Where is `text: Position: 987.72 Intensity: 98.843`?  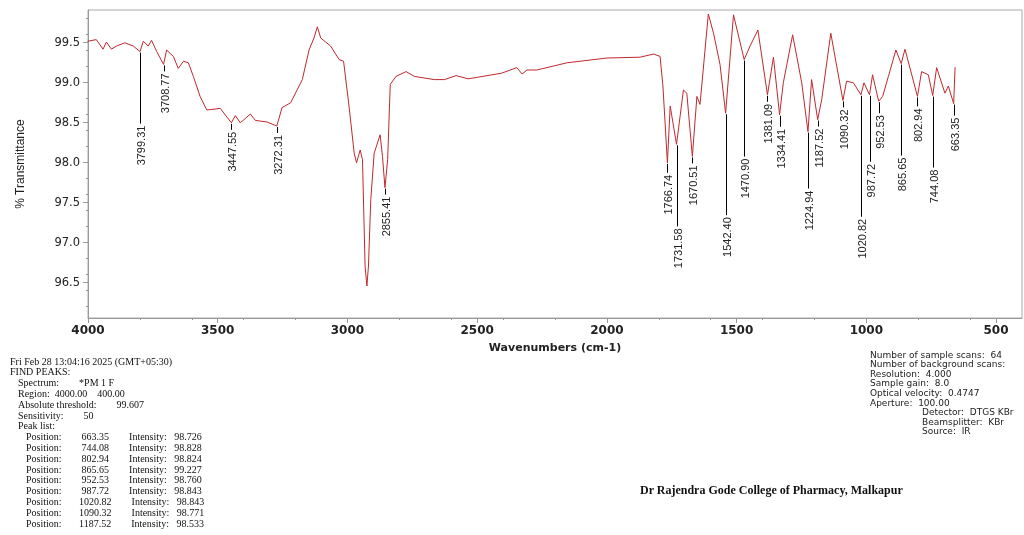
text: Position: 987.72 Intensity: 98.843 is located at coordinates (114, 491).